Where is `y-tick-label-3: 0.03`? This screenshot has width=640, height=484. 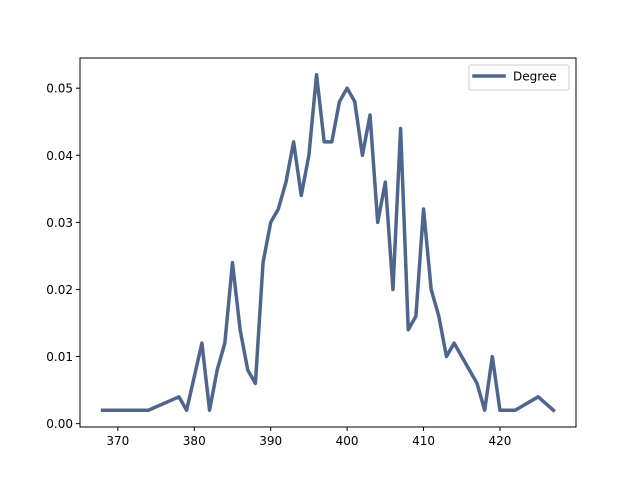
y-tick-label-3: 0.03 is located at coordinates (59, 223).